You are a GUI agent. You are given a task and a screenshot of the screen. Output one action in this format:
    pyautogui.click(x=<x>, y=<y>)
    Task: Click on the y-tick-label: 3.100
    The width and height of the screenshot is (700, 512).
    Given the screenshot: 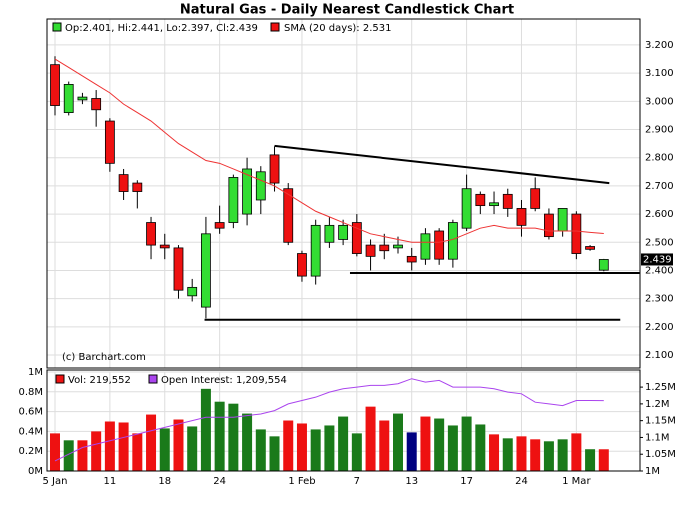 What is the action you would take?
    pyautogui.click(x=659, y=73)
    